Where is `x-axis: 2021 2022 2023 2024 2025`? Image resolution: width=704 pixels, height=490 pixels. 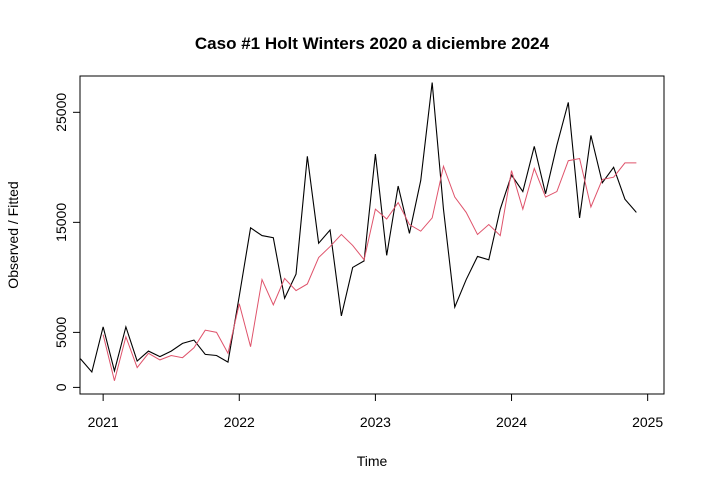
x-axis: 2021 2022 2023 2024 2025 is located at coordinates (375, 411).